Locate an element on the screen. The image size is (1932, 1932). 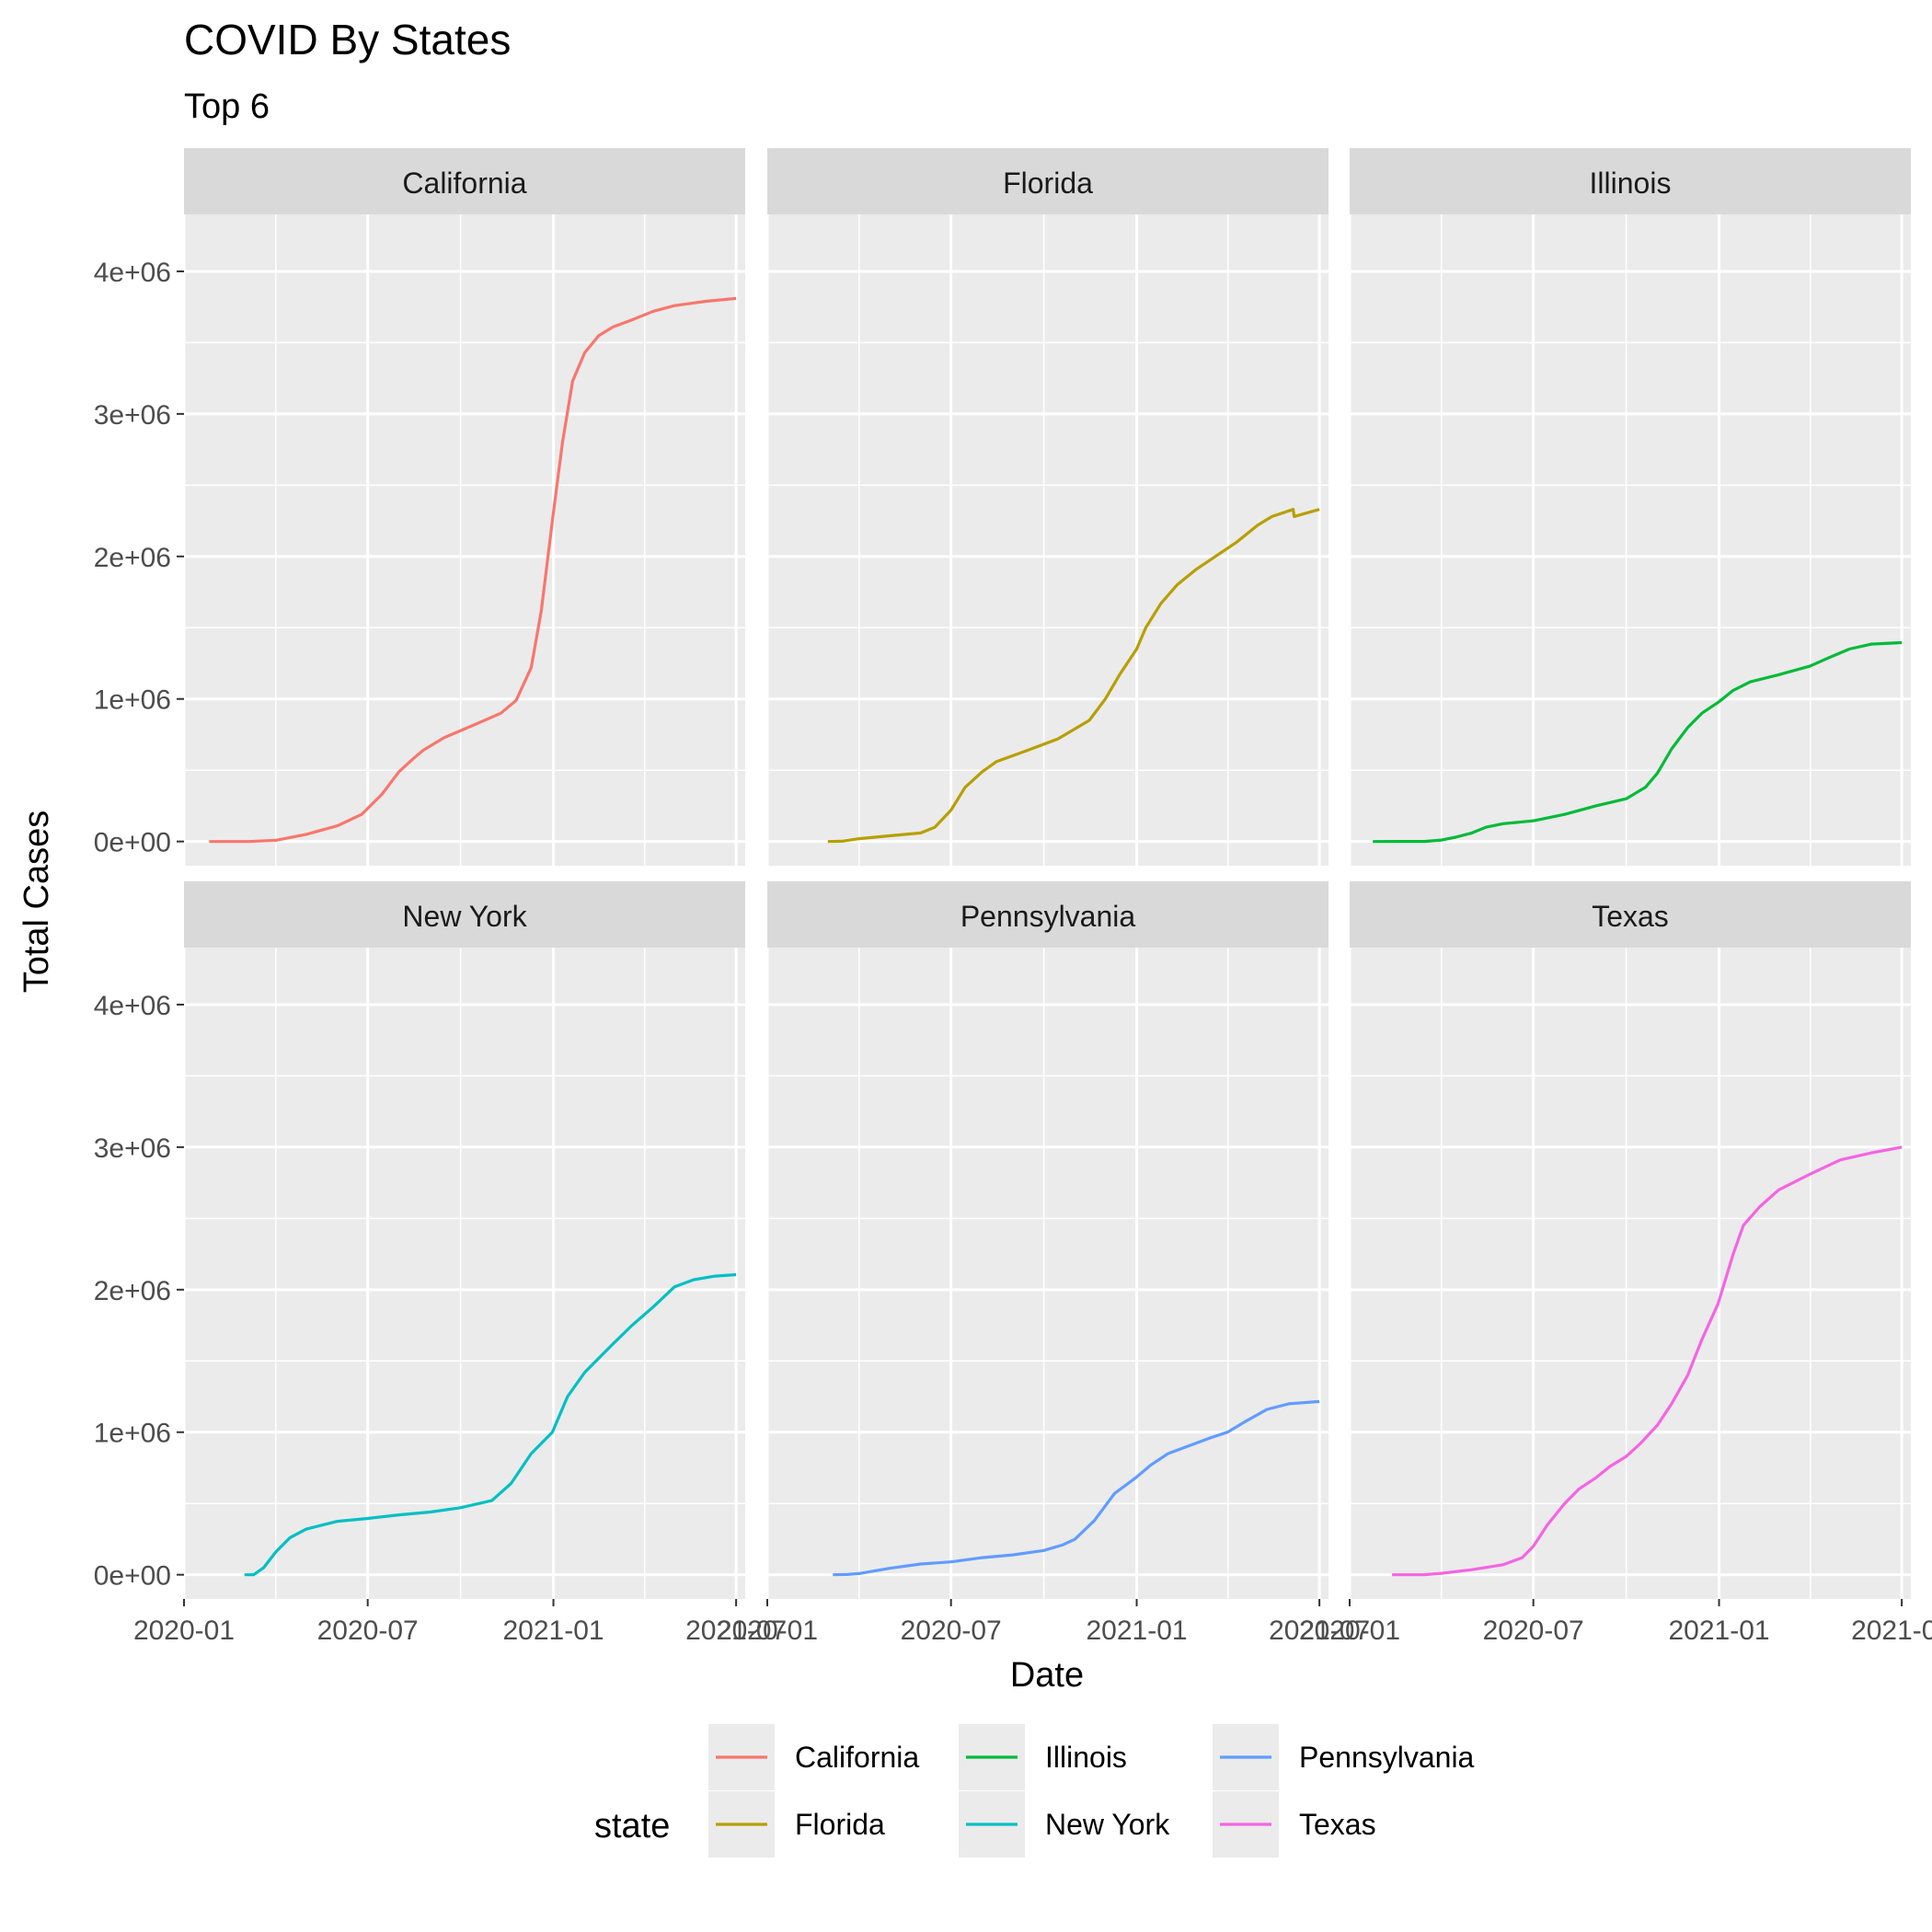
legend-item: Texas is located at coordinates (1294, 1824).